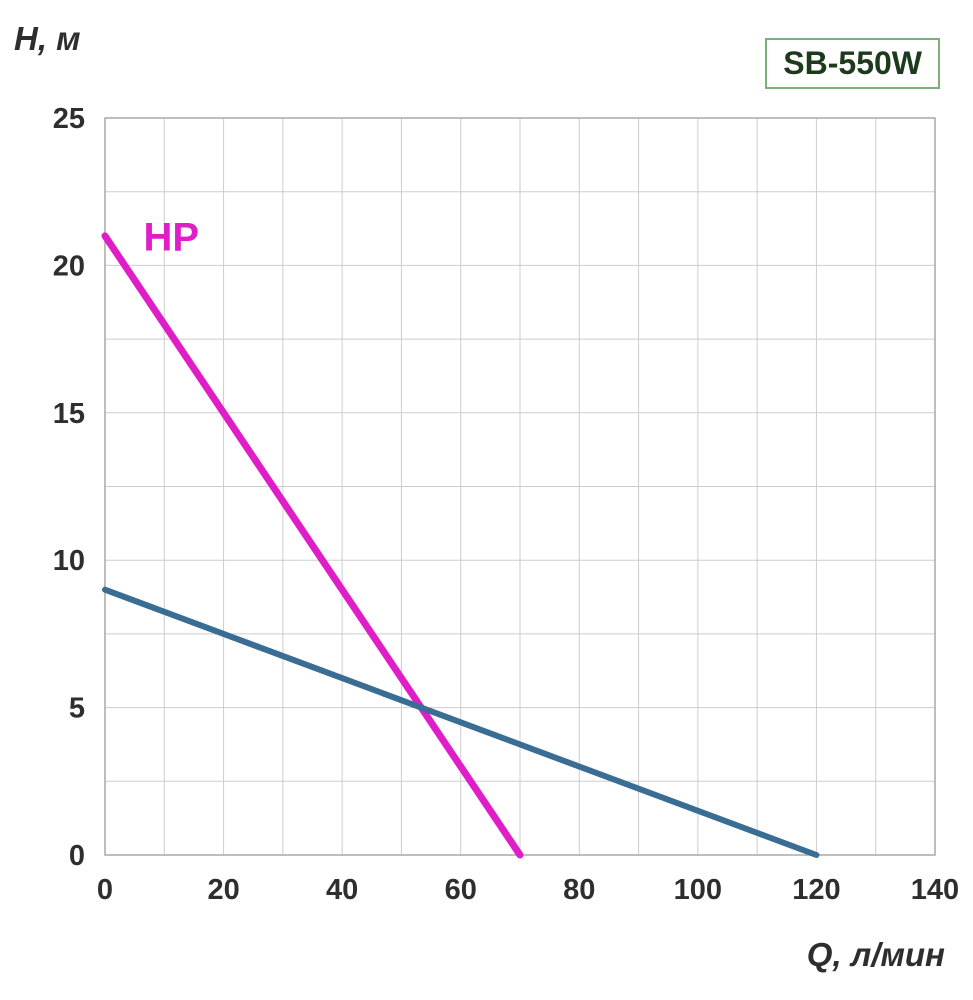 The width and height of the screenshot is (973, 1000). I want to click on x-tick-label: 0, so click(105, 890).